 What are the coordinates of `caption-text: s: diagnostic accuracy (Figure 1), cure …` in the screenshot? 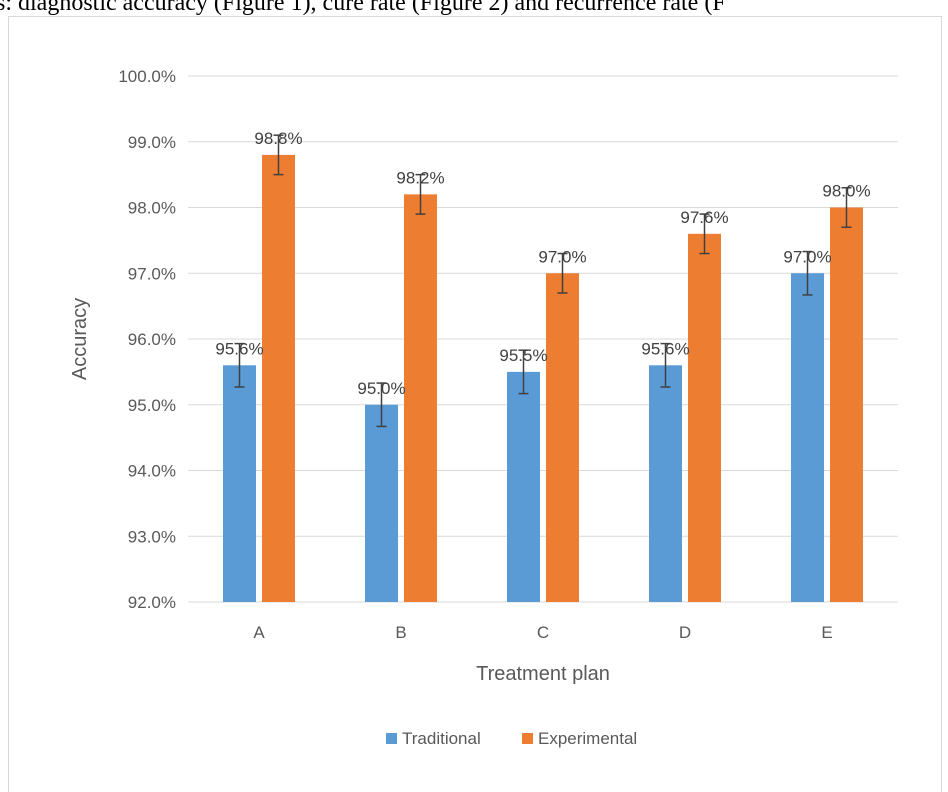 It's located at (363, 8).